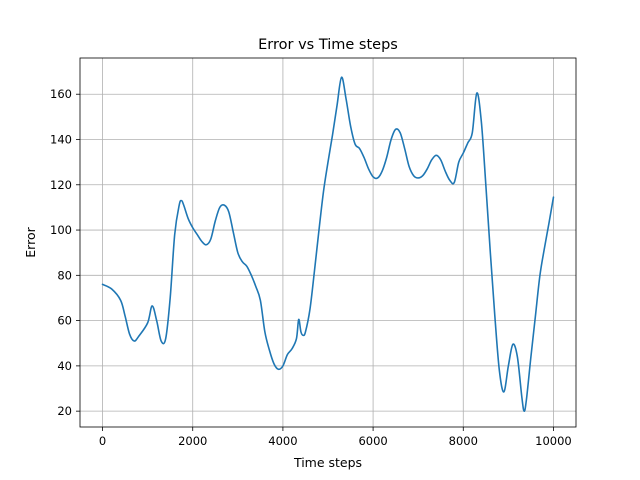  What do you see at coordinates (328, 45) in the screenshot?
I see `chart-title: Error vs Time steps` at bounding box center [328, 45].